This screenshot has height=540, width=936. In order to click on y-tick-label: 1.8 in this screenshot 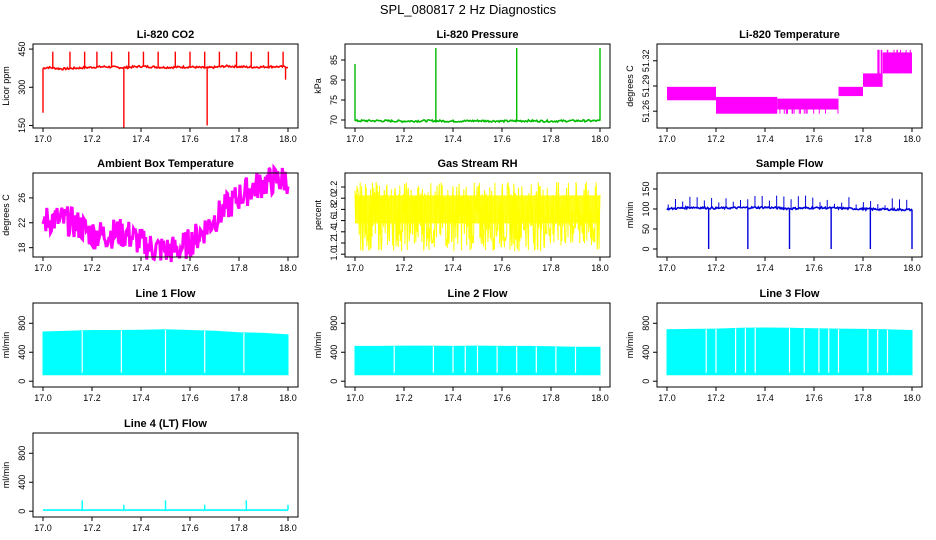, I will do `click(334, 209)`.